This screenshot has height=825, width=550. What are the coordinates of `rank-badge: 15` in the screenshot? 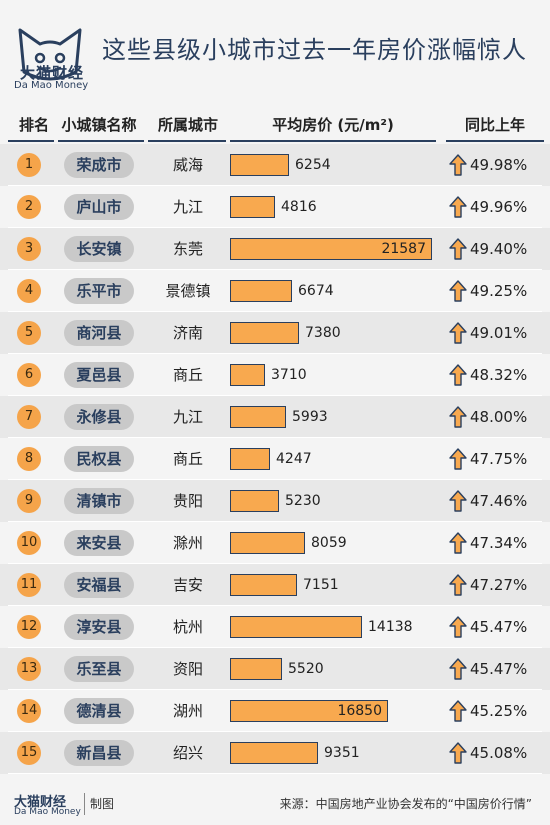 It's located at (29, 753).